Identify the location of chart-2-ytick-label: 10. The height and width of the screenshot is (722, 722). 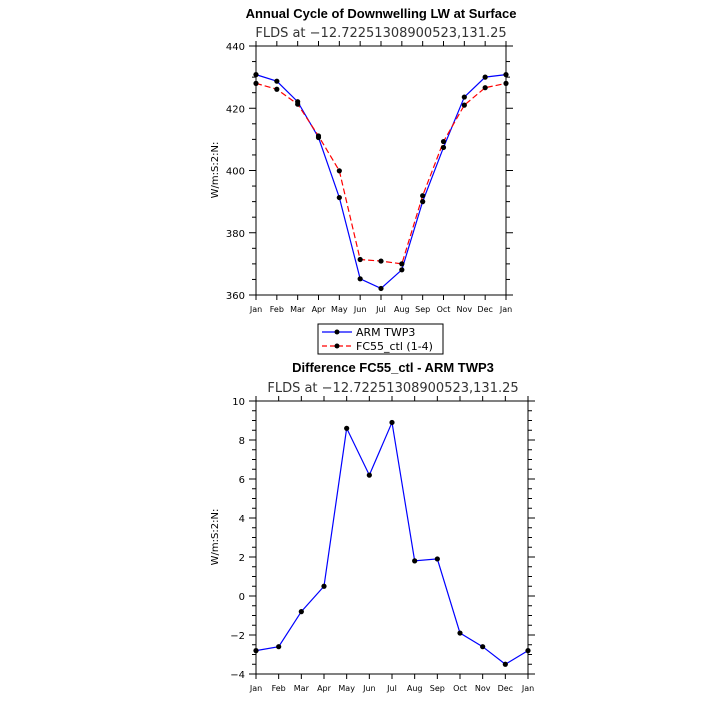
(238, 402).